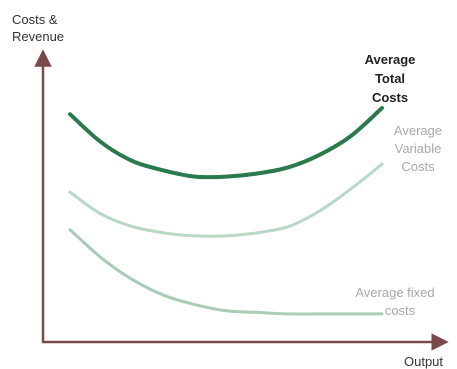 The height and width of the screenshot is (369, 457). What do you see at coordinates (390, 78) in the screenshot?
I see `series-label-average-total-costs-line-2: Total` at bounding box center [390, 78].